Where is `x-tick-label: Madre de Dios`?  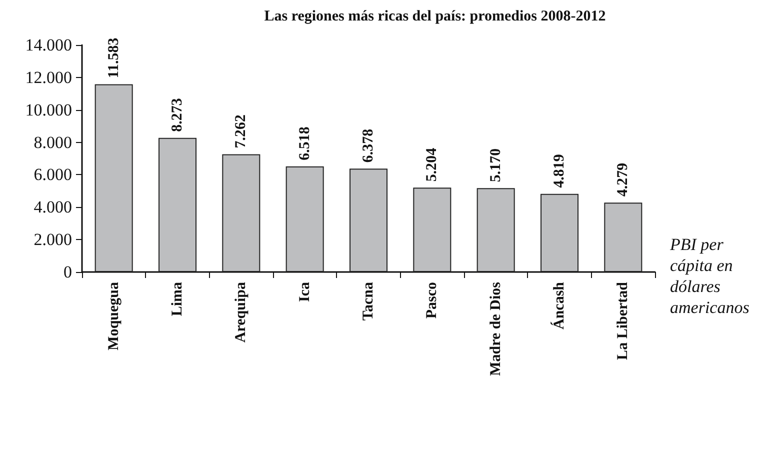 x-tick-label: Madre de Dios is located at coordinates (496, 329).